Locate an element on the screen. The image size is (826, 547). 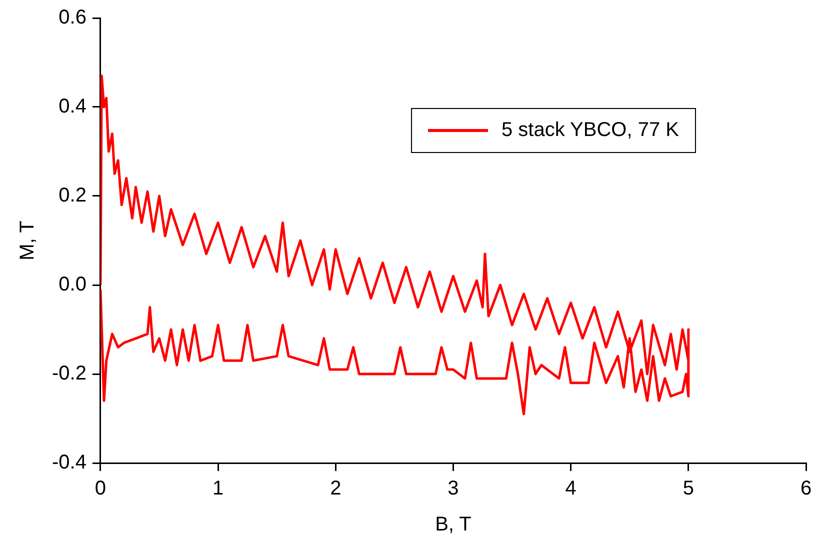
y-axis-title: M, T is located at coordinates (27, 240).